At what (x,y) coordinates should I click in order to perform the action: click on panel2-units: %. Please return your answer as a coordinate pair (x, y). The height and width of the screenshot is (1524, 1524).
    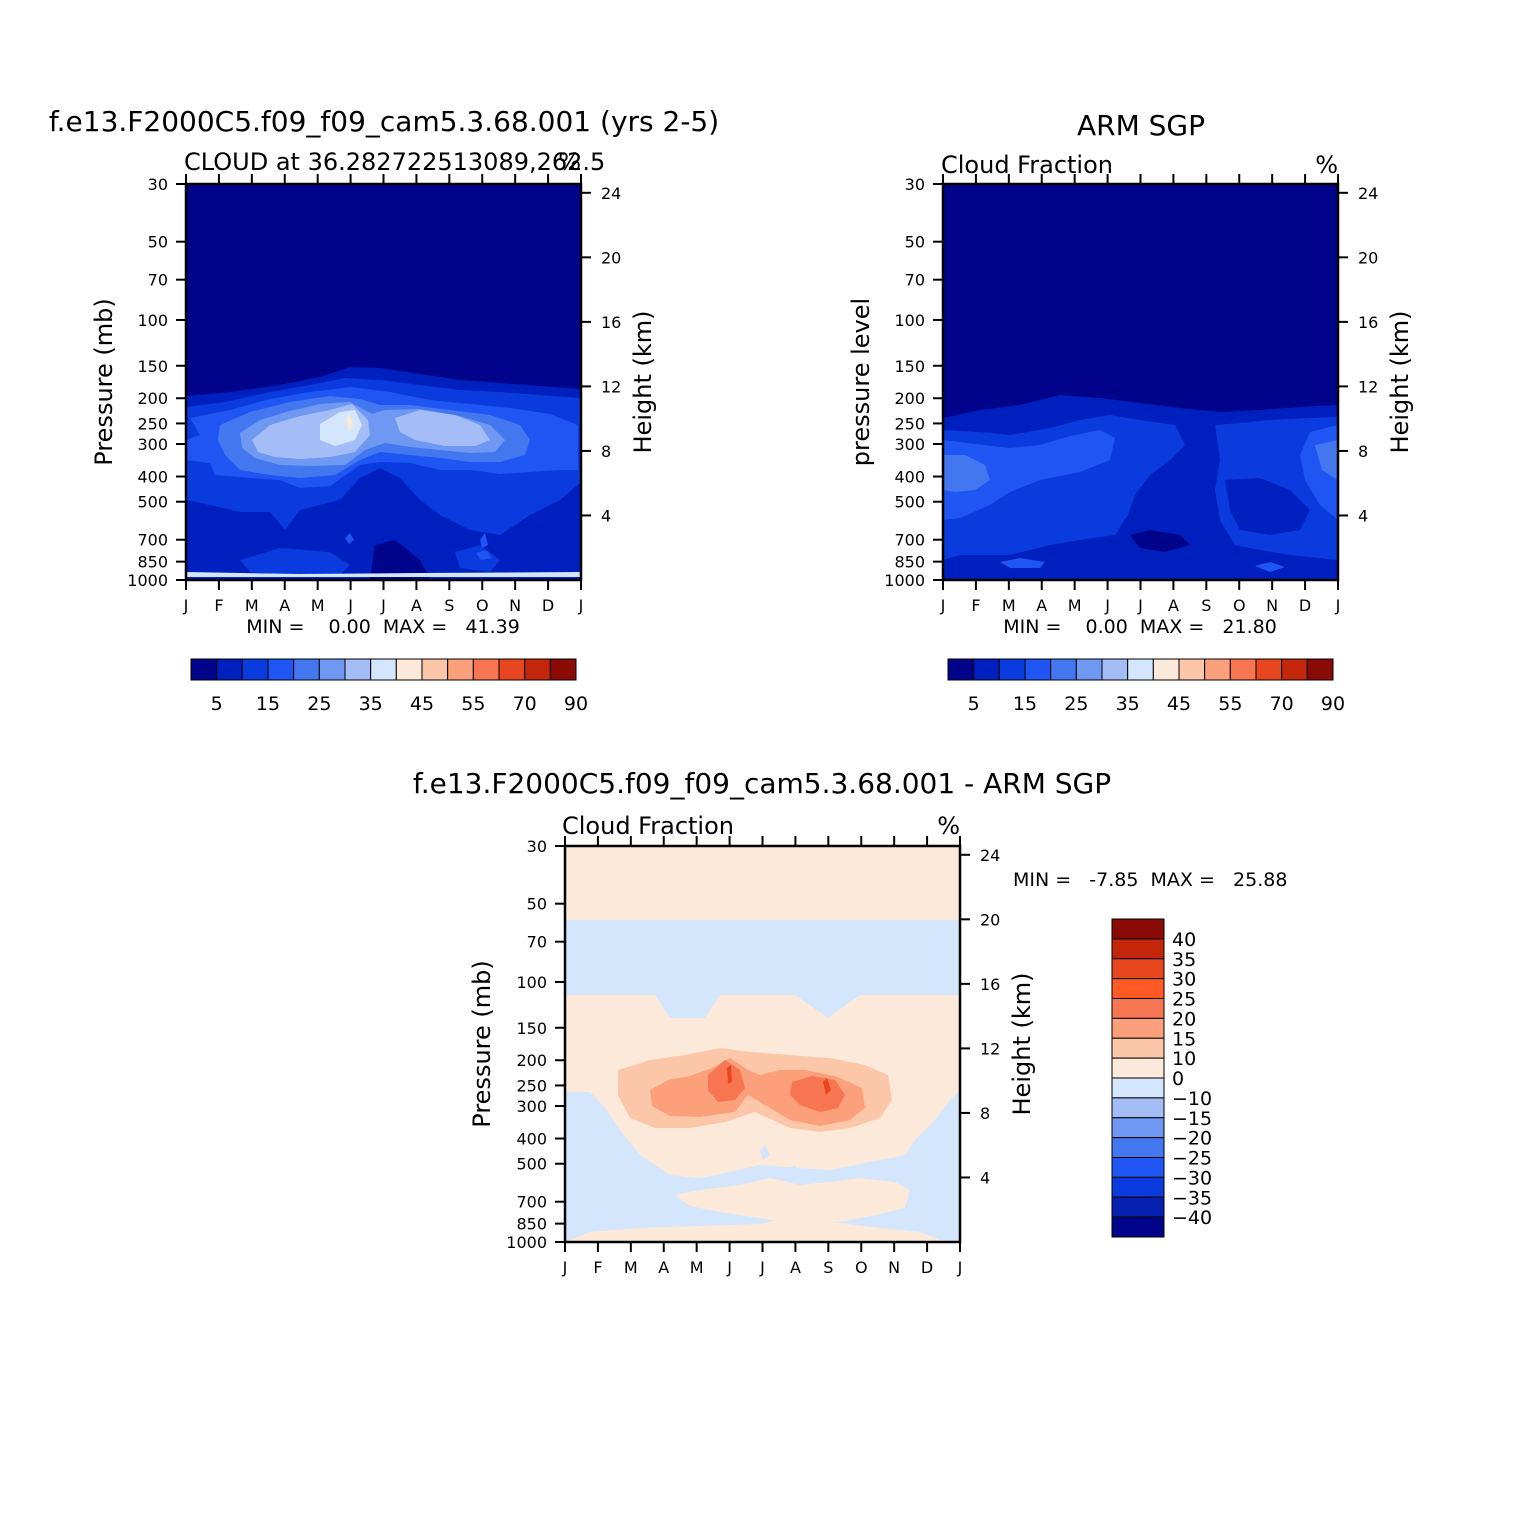
    Looking at the image, I should click on (1326, 165).